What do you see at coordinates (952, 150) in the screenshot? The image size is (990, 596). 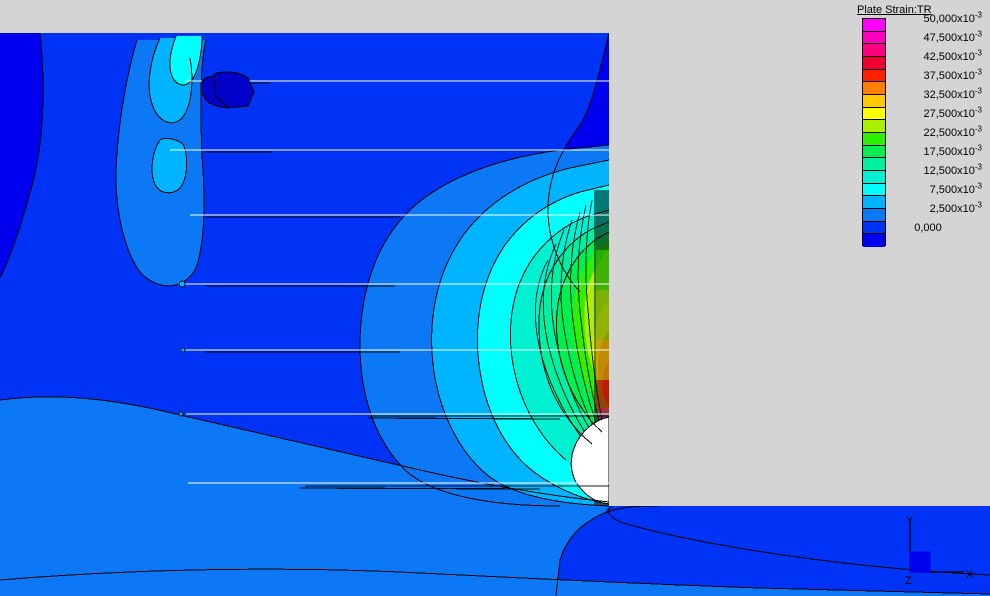 I see `legend-label-7: 17,500x10⁻³` at bounding box center [952, 150].